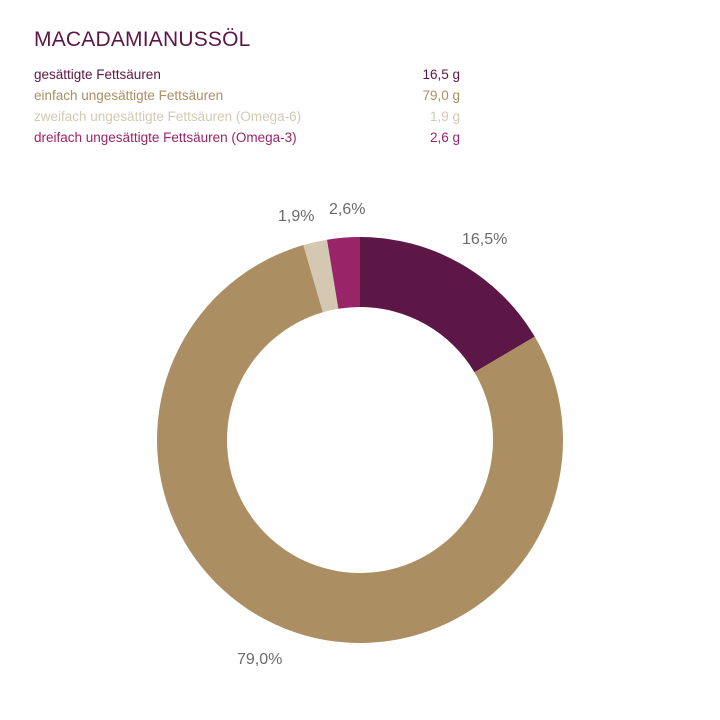 The image size is (720, 720). I want to click on slice-omega6, so click(321, 276).